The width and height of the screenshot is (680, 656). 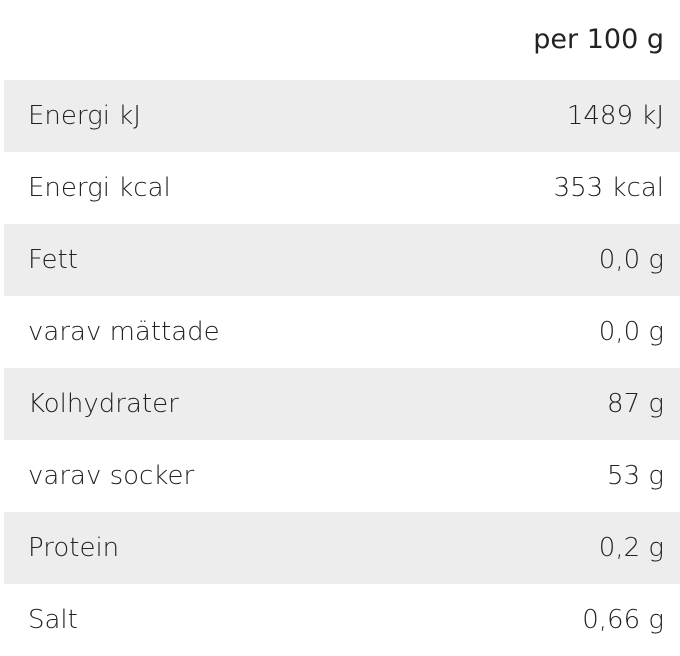 What do you see at coordinates (53, 620) in the screenshot?
I see `nutrient-name: Salt` at bounding box center [53, 620].